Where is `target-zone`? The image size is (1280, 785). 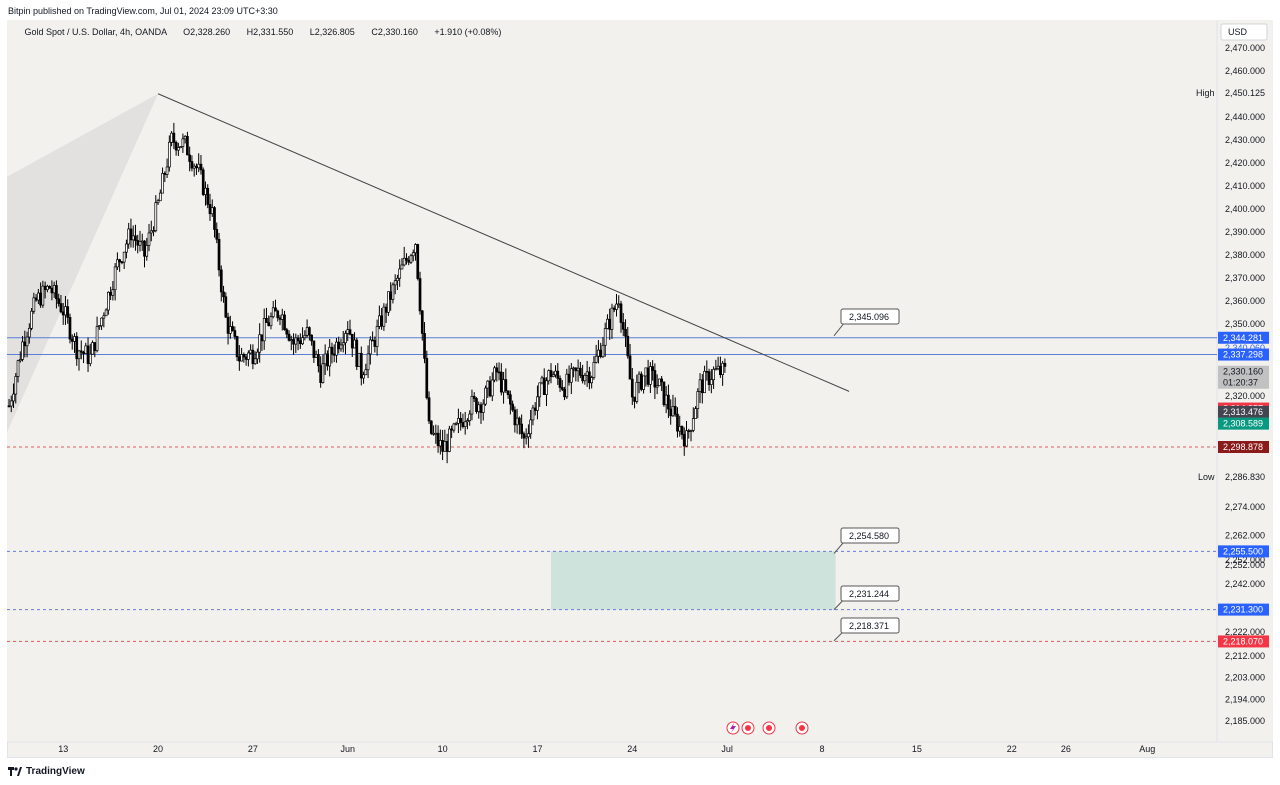 target-zone is located at coordinates (693, 580).